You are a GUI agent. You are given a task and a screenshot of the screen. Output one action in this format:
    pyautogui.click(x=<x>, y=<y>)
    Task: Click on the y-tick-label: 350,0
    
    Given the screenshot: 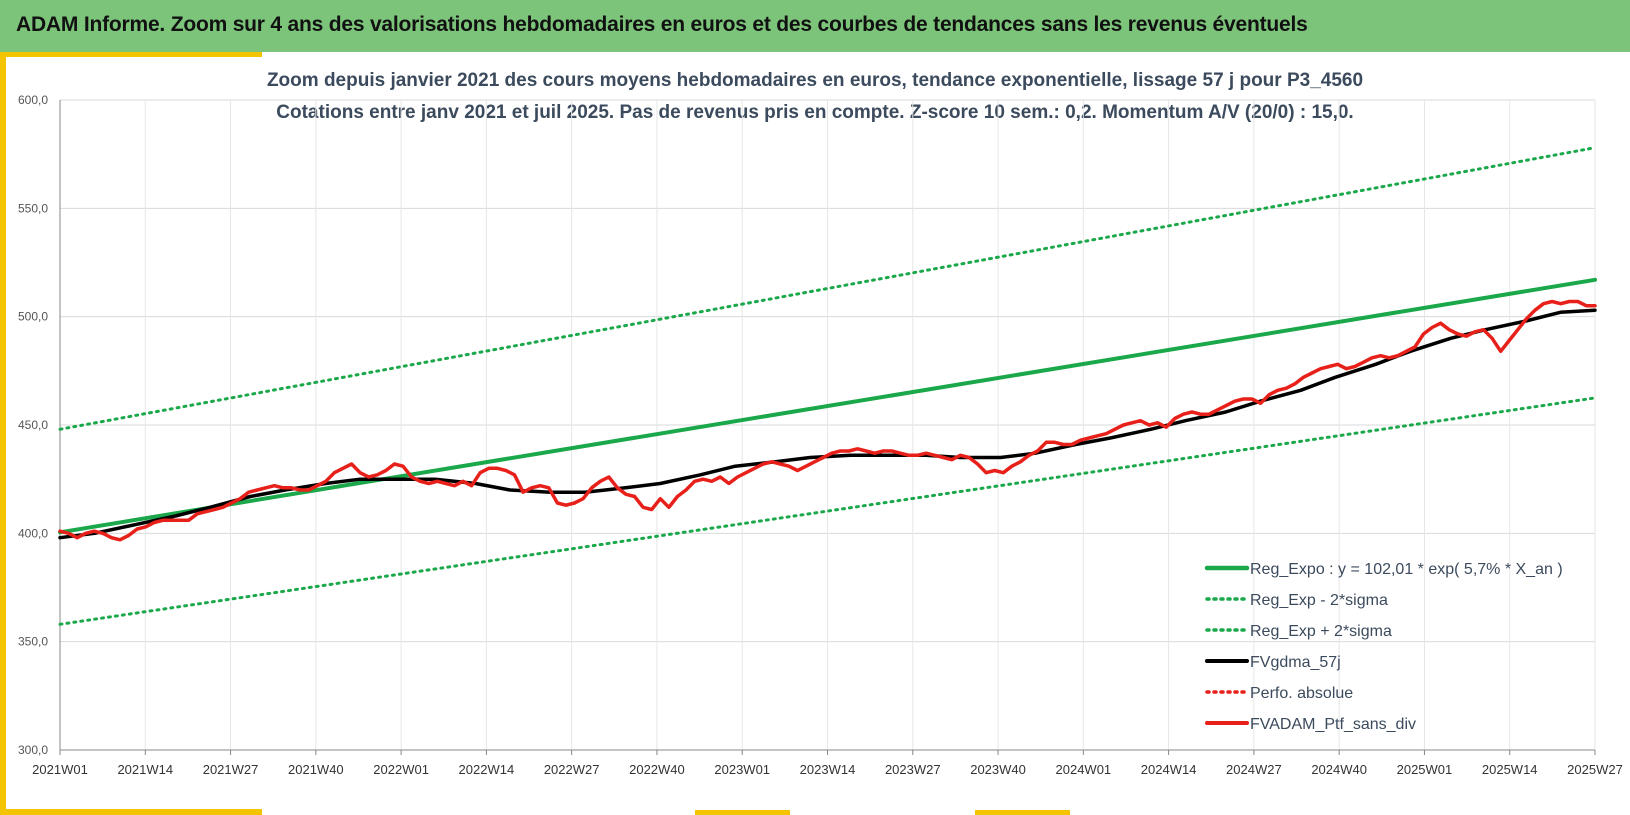 What is the action you would take?
    pyautogui.click(x=33, y=642)
    